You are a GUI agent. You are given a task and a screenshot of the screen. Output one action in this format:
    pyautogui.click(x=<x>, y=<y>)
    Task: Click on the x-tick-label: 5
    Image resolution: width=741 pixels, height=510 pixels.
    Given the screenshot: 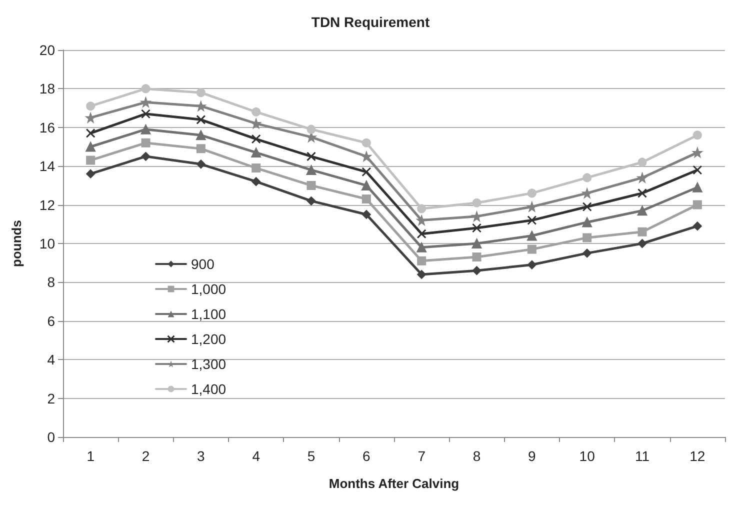 What is the action you would take?
    pyautogui.click(x=311, y=456)
    